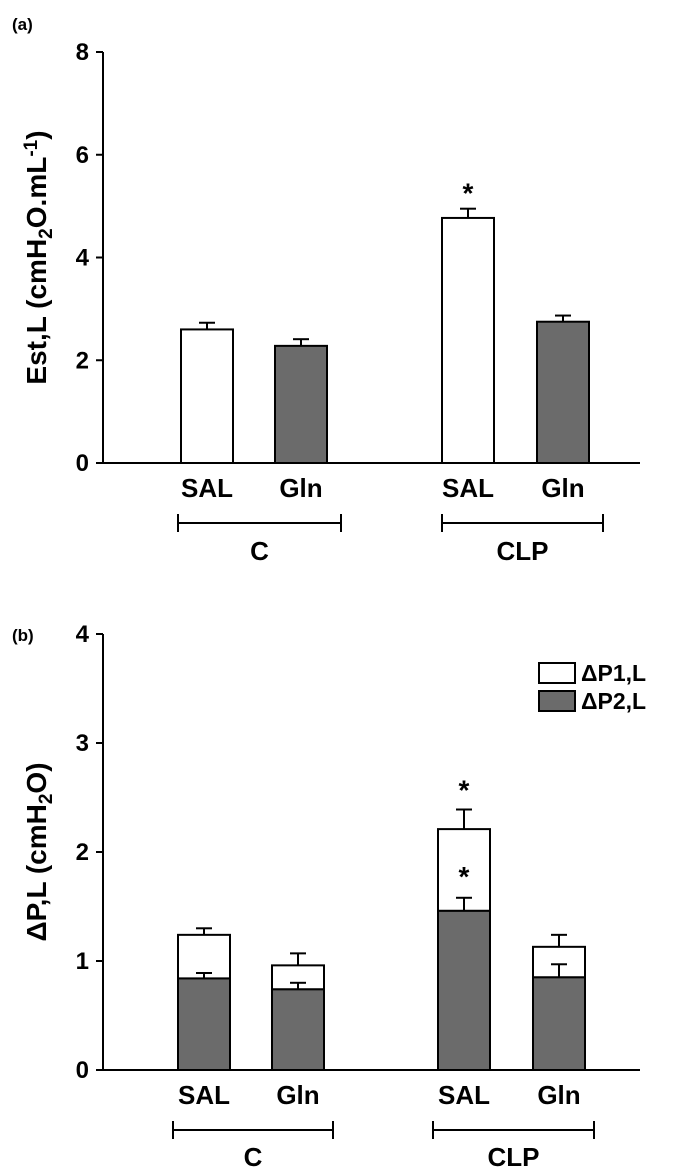 This screenshot has width=685, height=1172. I want to click on y-axis-label: Est,L (cmH2O.mL-1), so click(39, 257).